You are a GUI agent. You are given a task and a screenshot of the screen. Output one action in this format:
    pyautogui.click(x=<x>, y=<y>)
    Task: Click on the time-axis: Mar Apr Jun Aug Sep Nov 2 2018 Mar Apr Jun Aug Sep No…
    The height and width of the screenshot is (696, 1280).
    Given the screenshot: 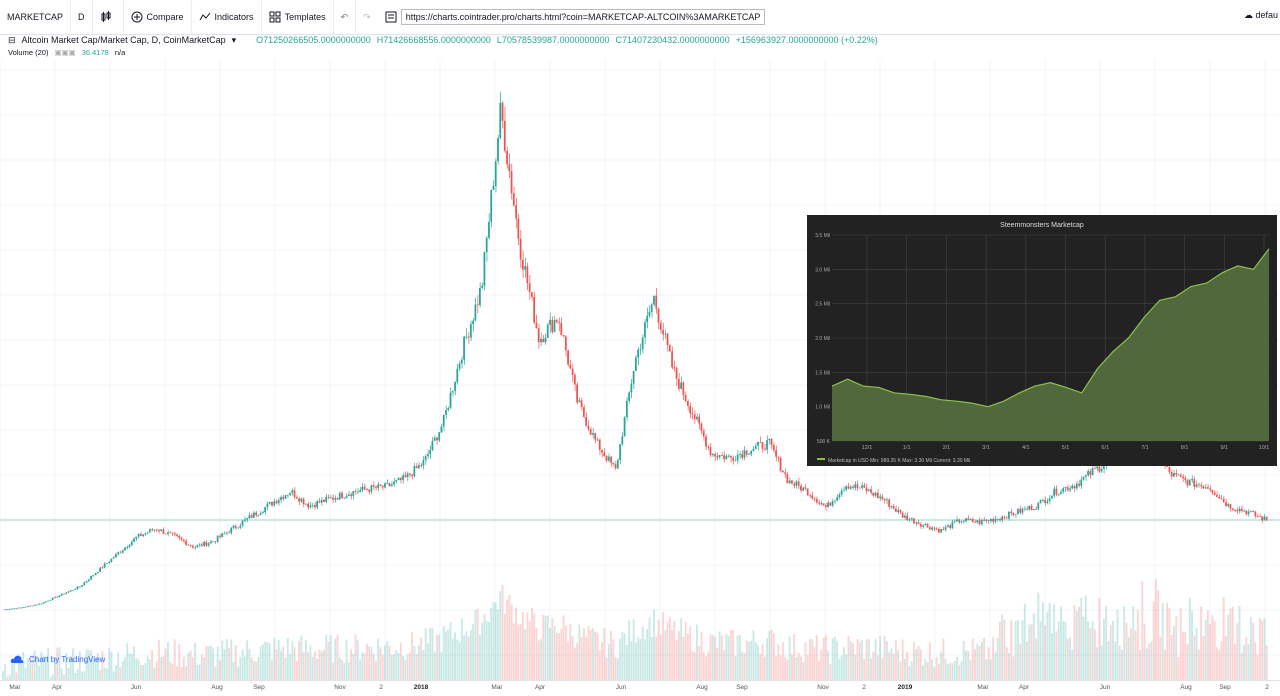 What is the action you would take?
    pyautogui.click(x=640, y=688)
    